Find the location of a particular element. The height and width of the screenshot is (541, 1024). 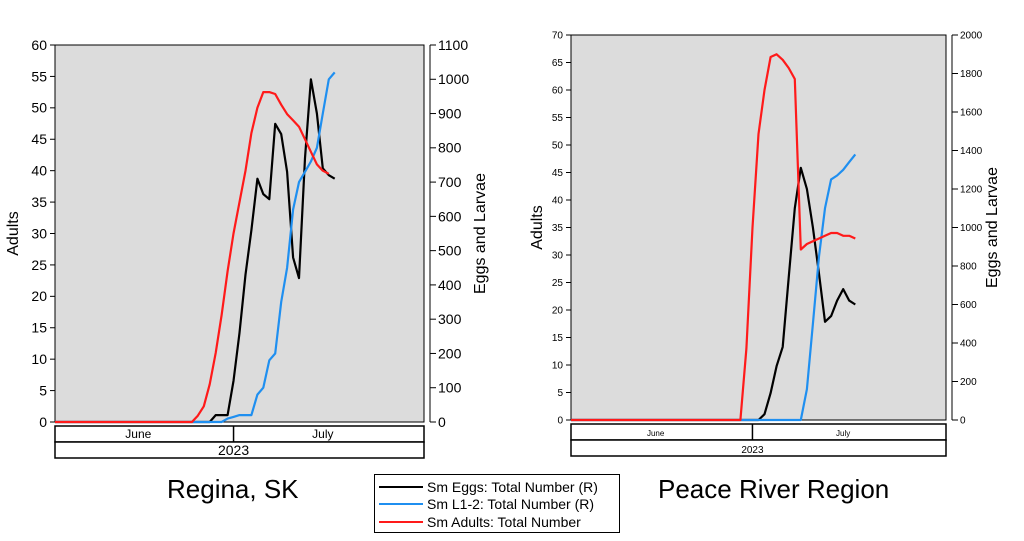

legend-swatch-eggs is located at coordinates (401, 486).